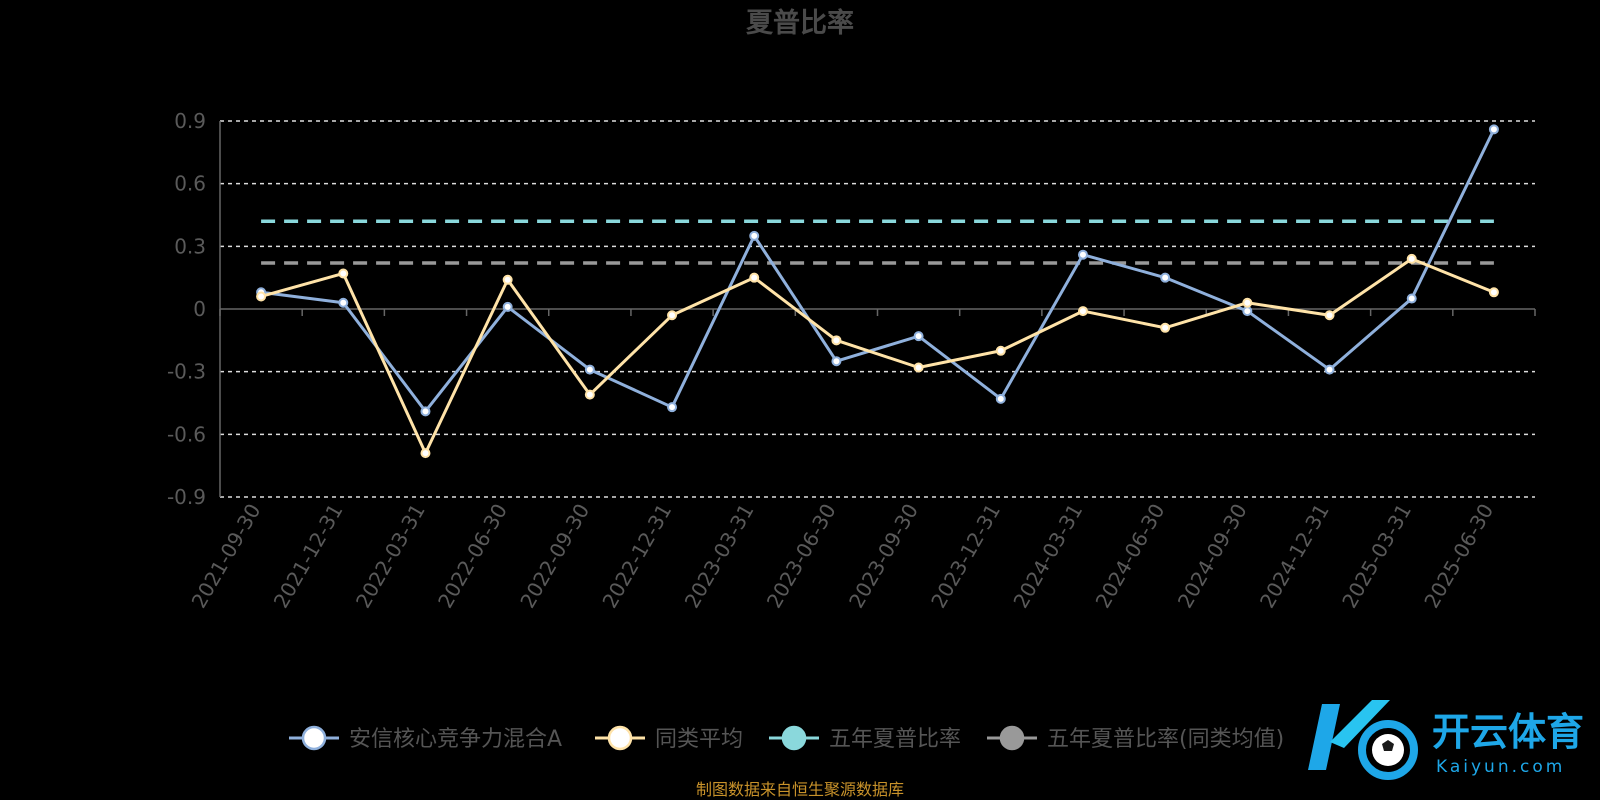 The width and height of the screenshot is (1600, 800). I want to click on x-tick-label: 2023-06-30, so click(801, 556).